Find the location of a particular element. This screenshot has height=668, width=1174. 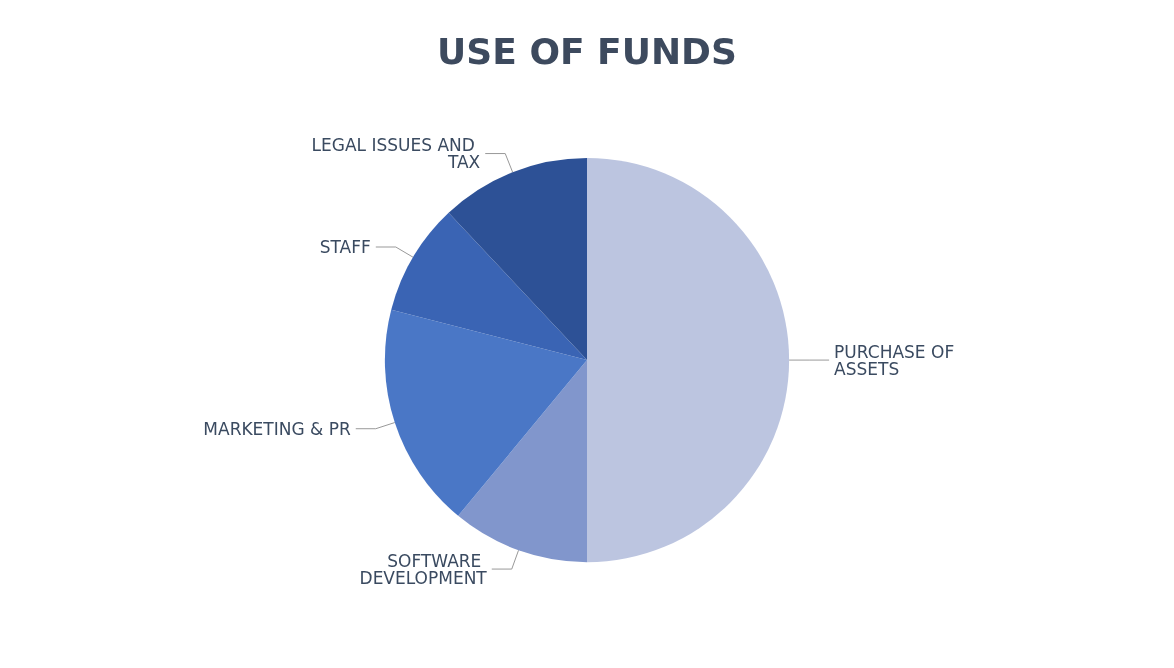

slice-label: SOFTWARE DEVELOPMENT is located at coordinates (423, 569).